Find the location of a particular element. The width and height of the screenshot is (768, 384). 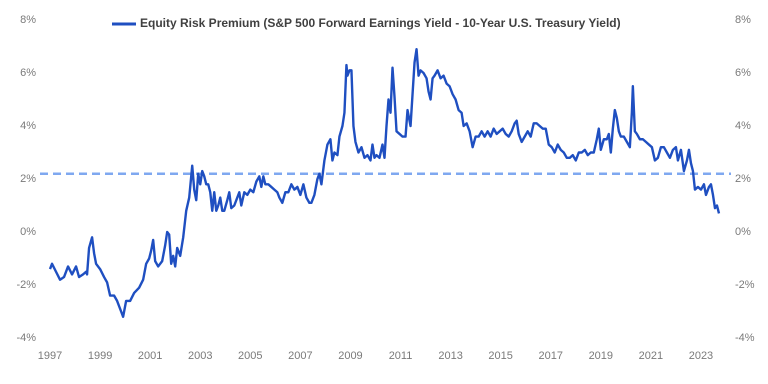

y2-tick-label: 6% is located at coordinates (743, 73).